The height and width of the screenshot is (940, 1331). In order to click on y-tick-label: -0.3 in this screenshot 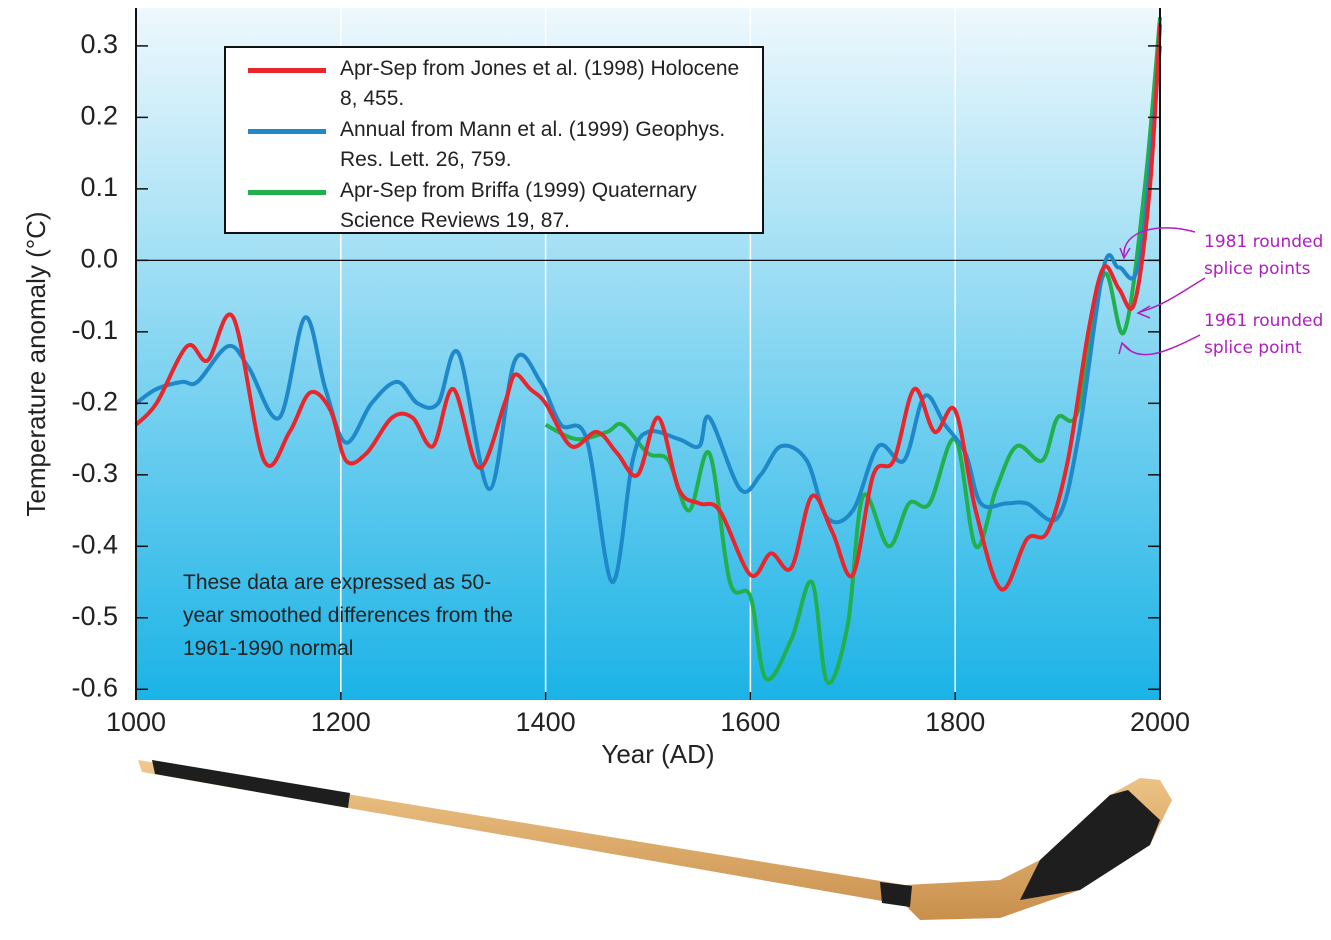, I will do `click(94, 473)`.